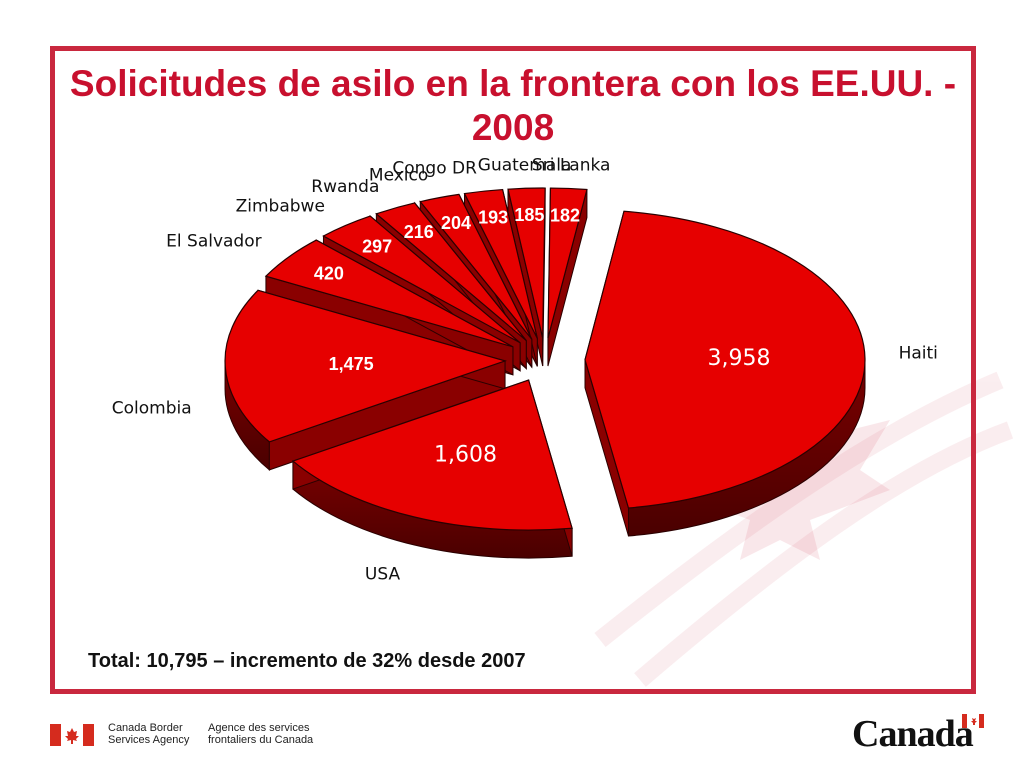 Image resolution: width=1024 pixels, height=768 pixels. What do you see at coordinates (918, 353) in the screenshot?
I see `category-label: Haiti` at bounding box center [918, 353].